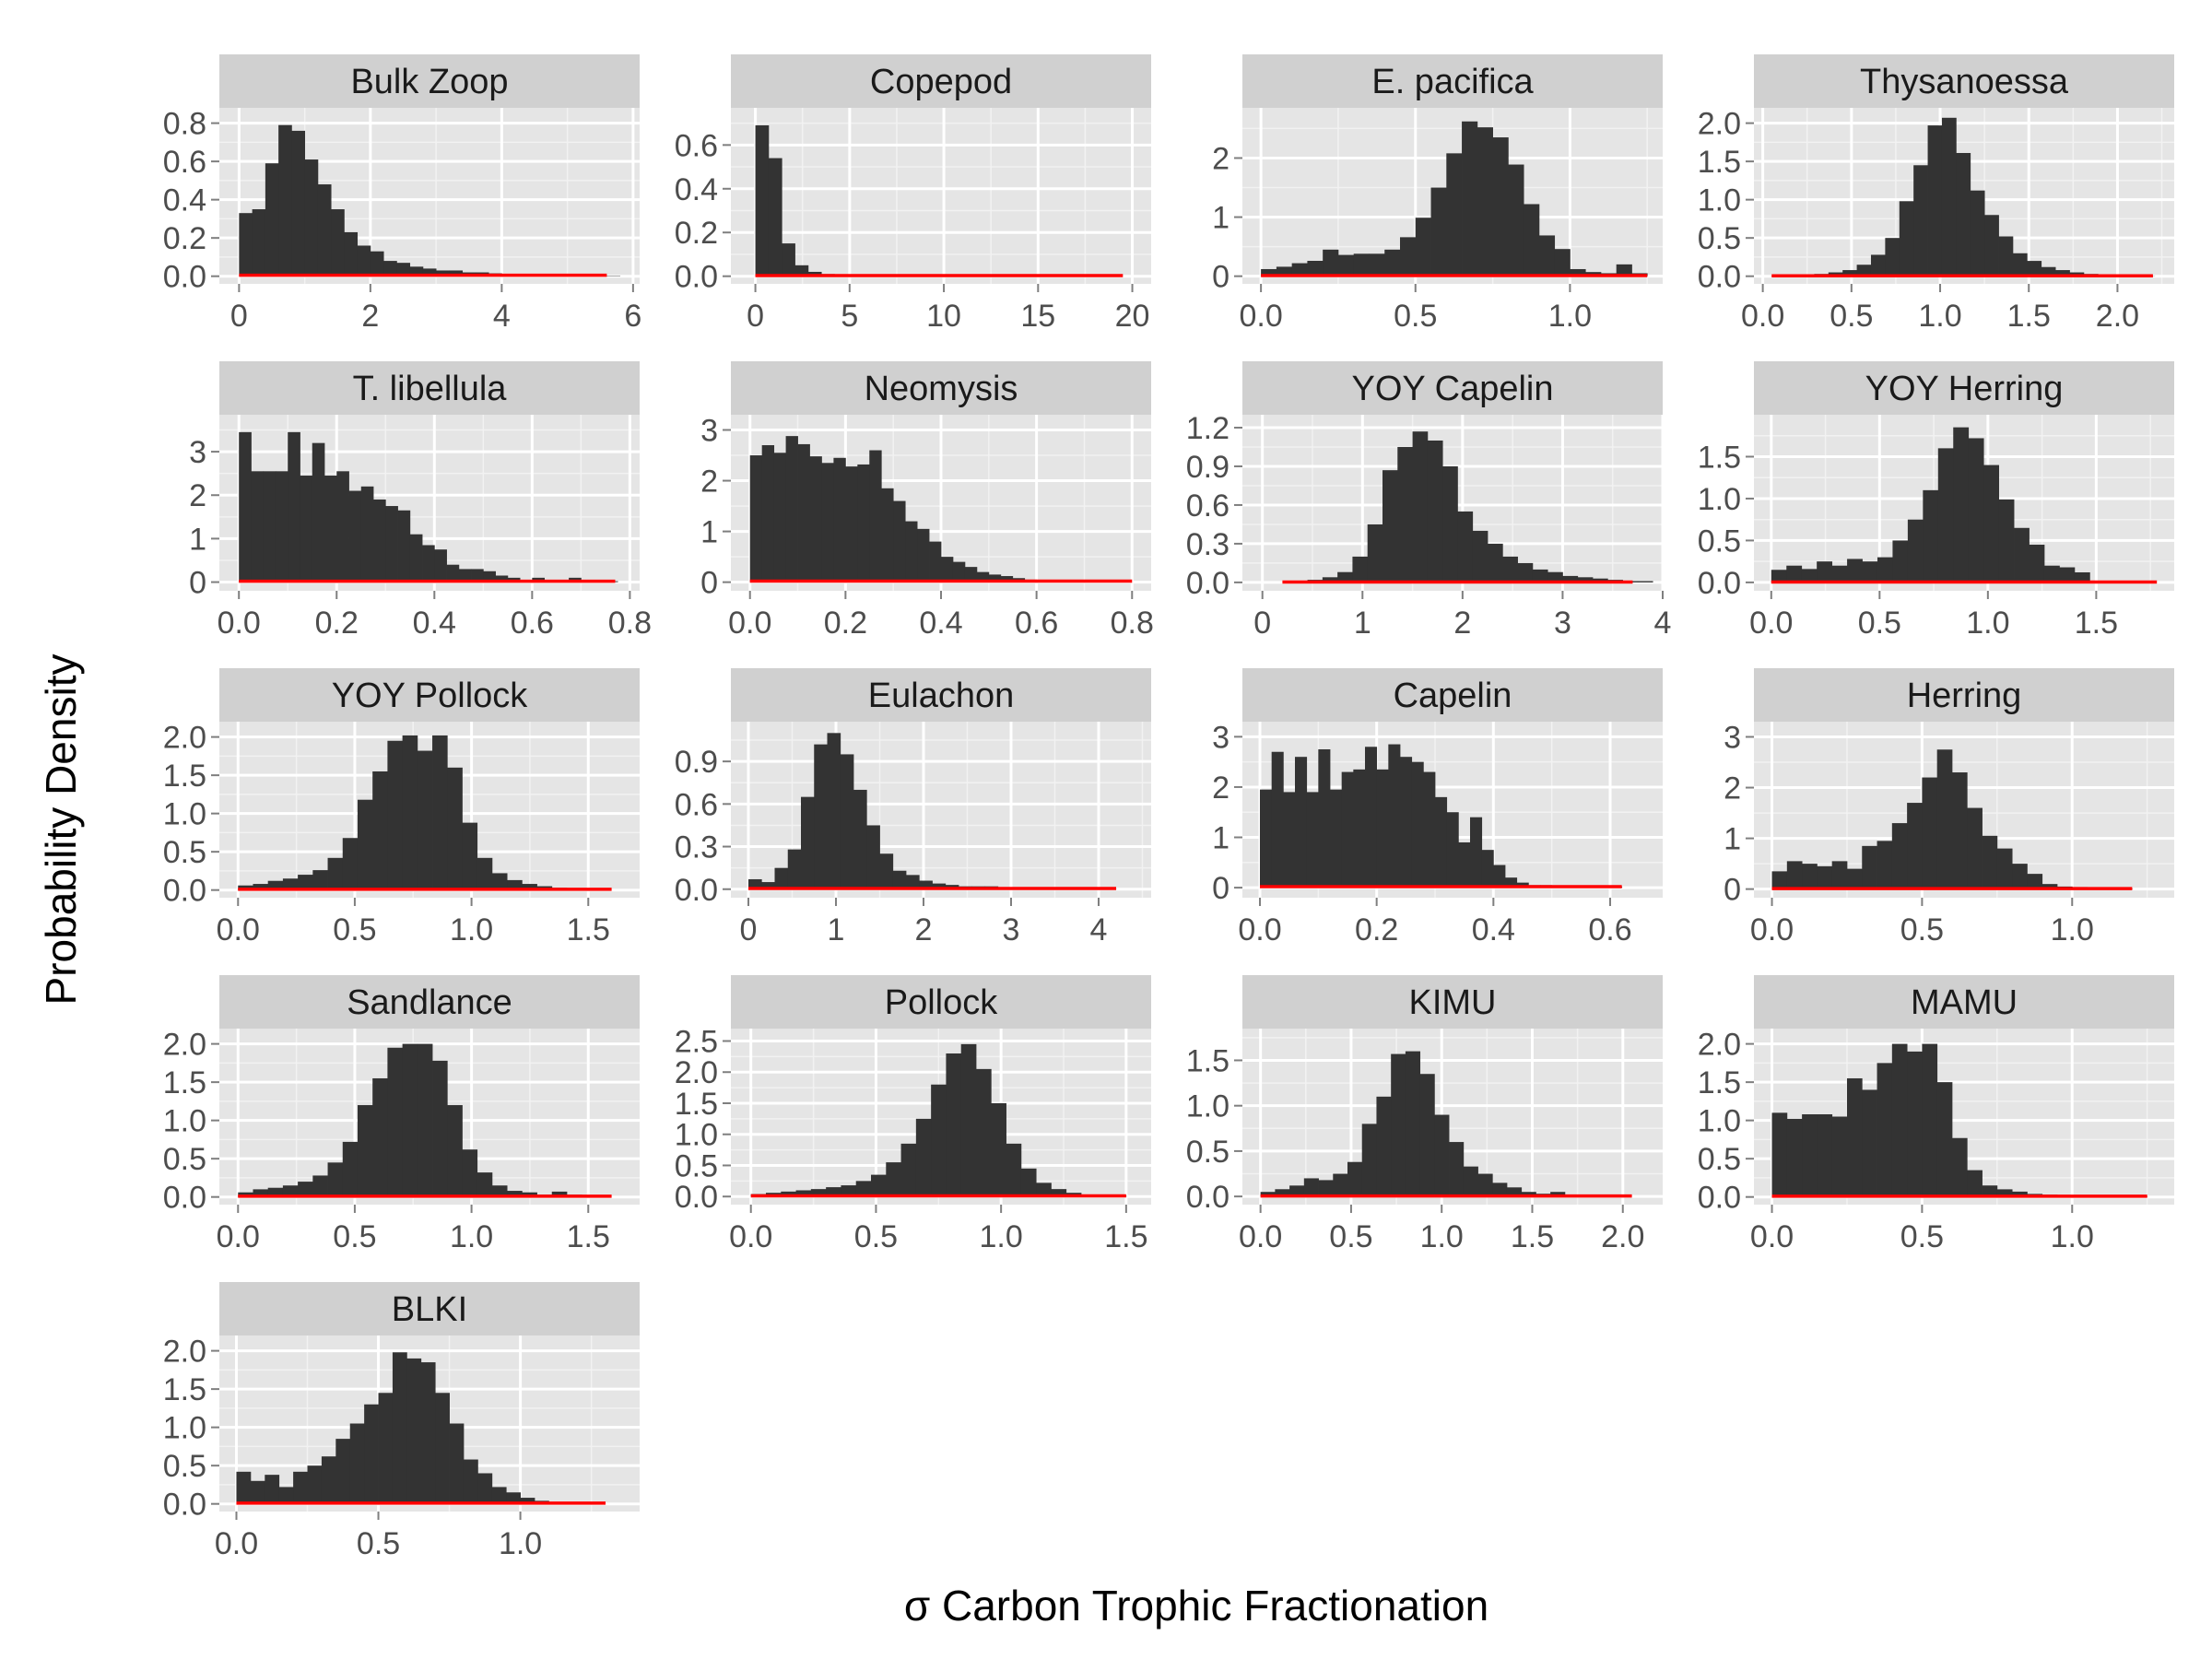 The height and width of the screenshot is (1659, 2212). I want to click on x-tick-label: 0.4, so click(1493, 929).